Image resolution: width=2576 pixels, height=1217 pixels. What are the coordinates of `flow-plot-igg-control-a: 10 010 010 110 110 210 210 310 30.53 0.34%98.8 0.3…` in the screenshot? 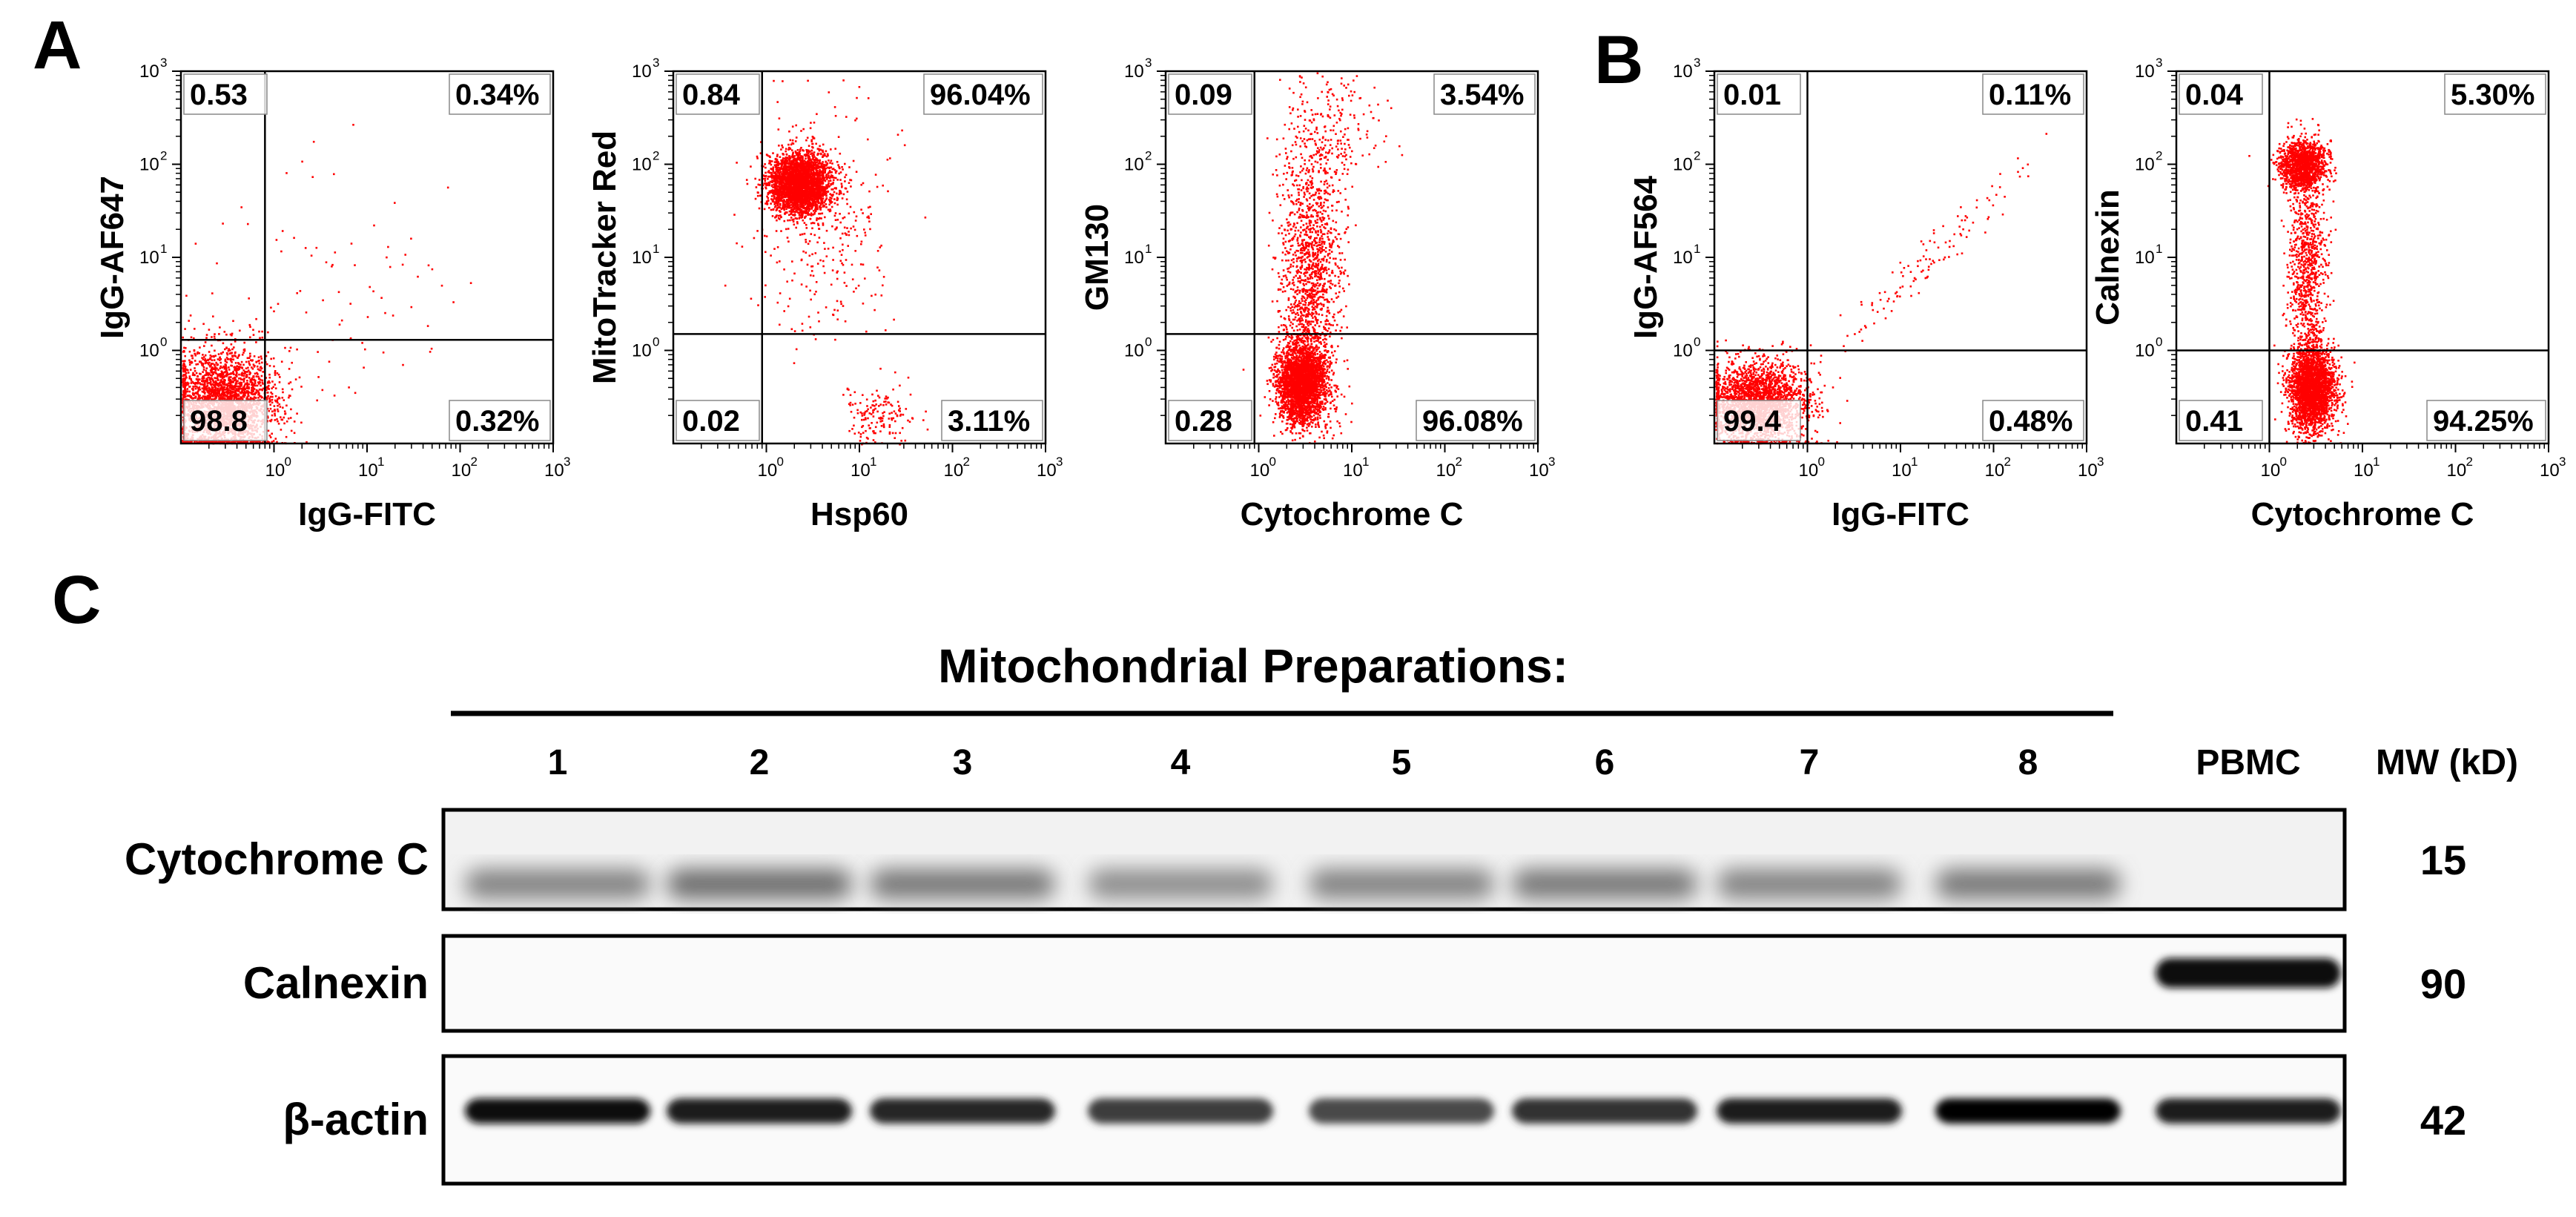 It's located at (332, 294).